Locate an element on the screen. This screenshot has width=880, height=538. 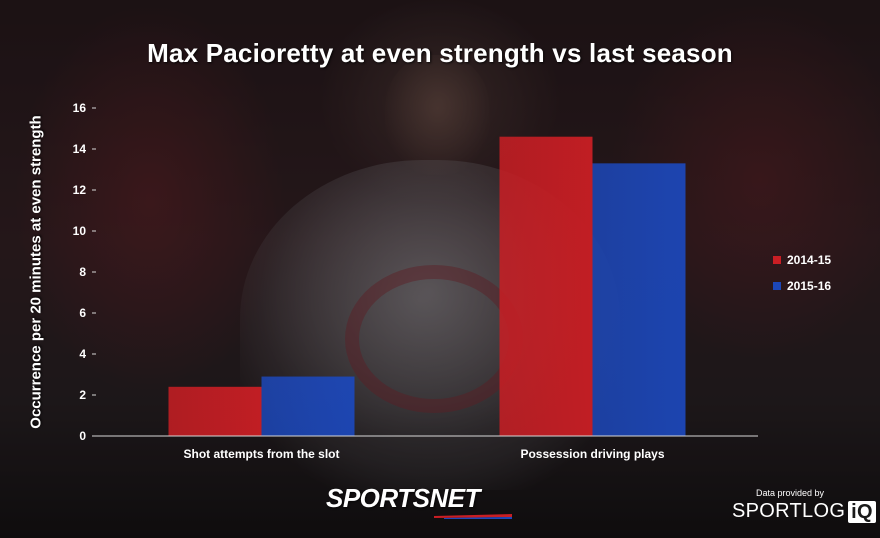
y-axis-ticks: 0 2 4 6 8 10 12 14 16 is located at coordinates (84, 272).